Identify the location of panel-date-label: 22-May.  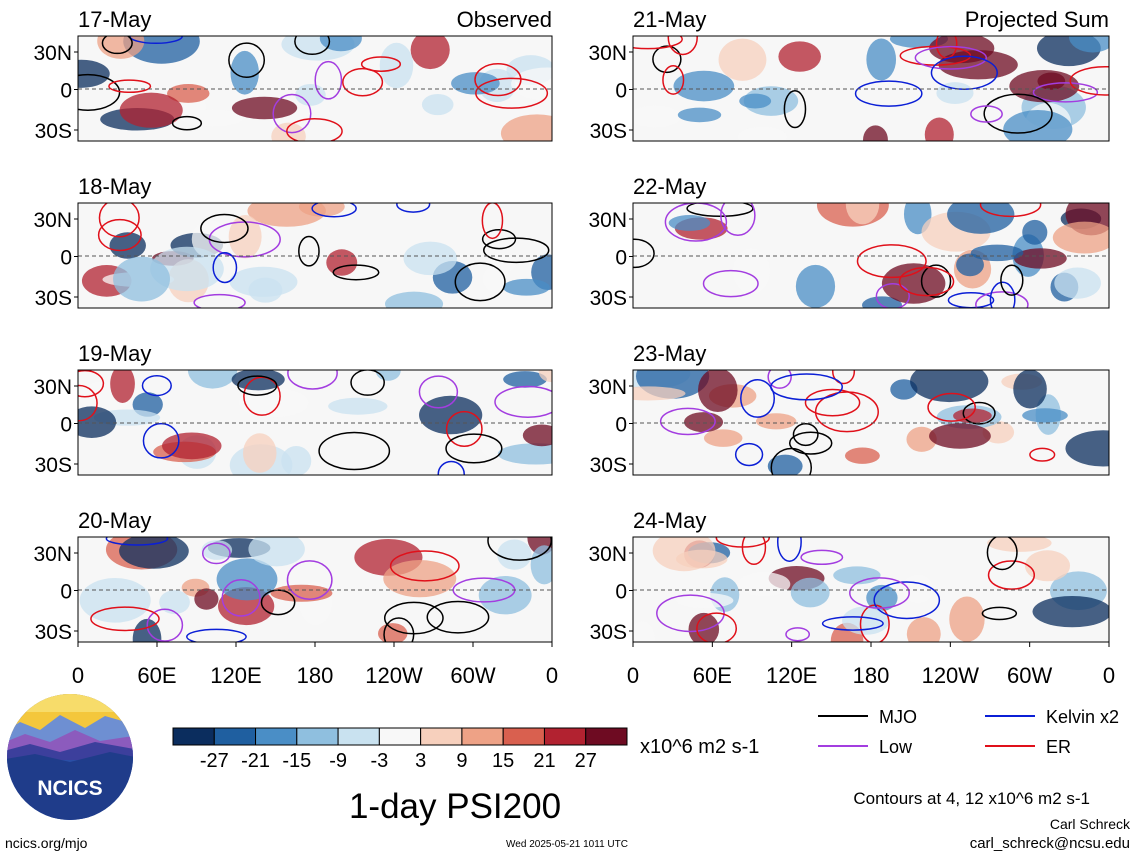
(669, 186).